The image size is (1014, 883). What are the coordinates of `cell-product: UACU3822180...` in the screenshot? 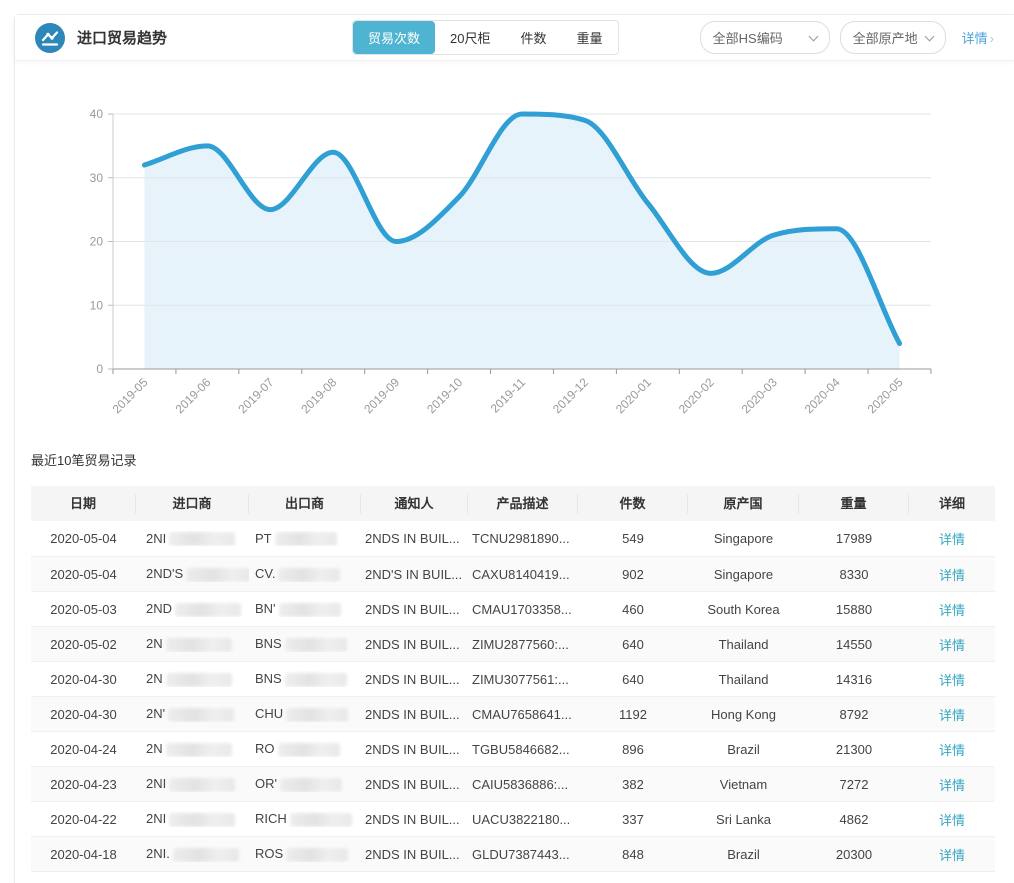 It's located at (521, 819).